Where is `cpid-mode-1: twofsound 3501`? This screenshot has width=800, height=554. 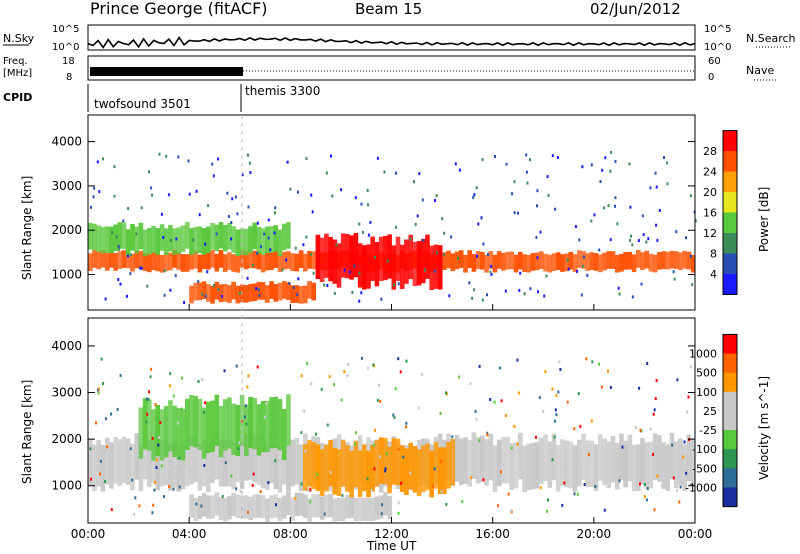 cpid-mode-1: twofsound 3501 is located at coordinates (142, 104).